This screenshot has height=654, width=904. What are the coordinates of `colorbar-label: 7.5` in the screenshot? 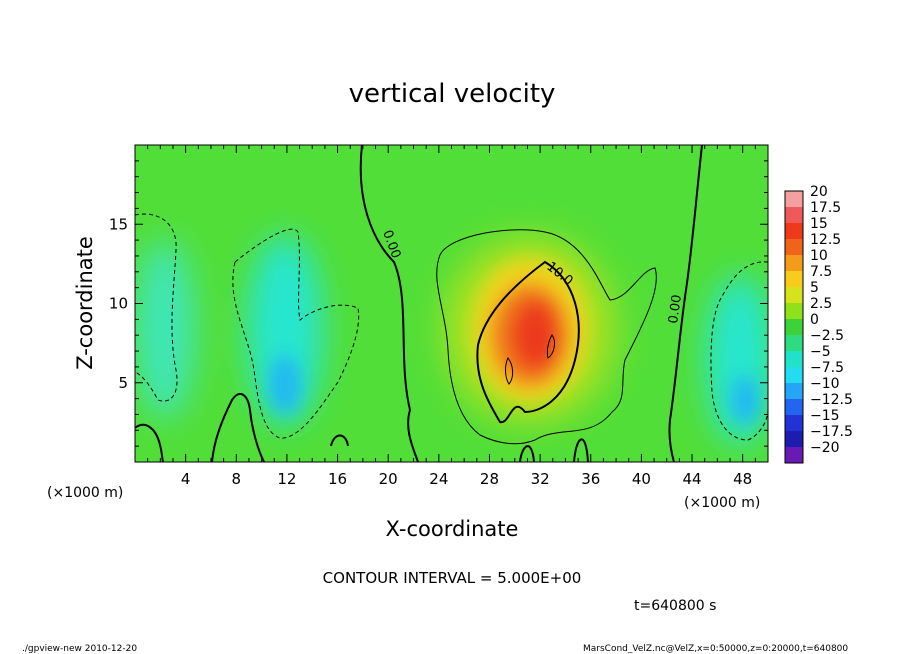 It's located at (821, 272).